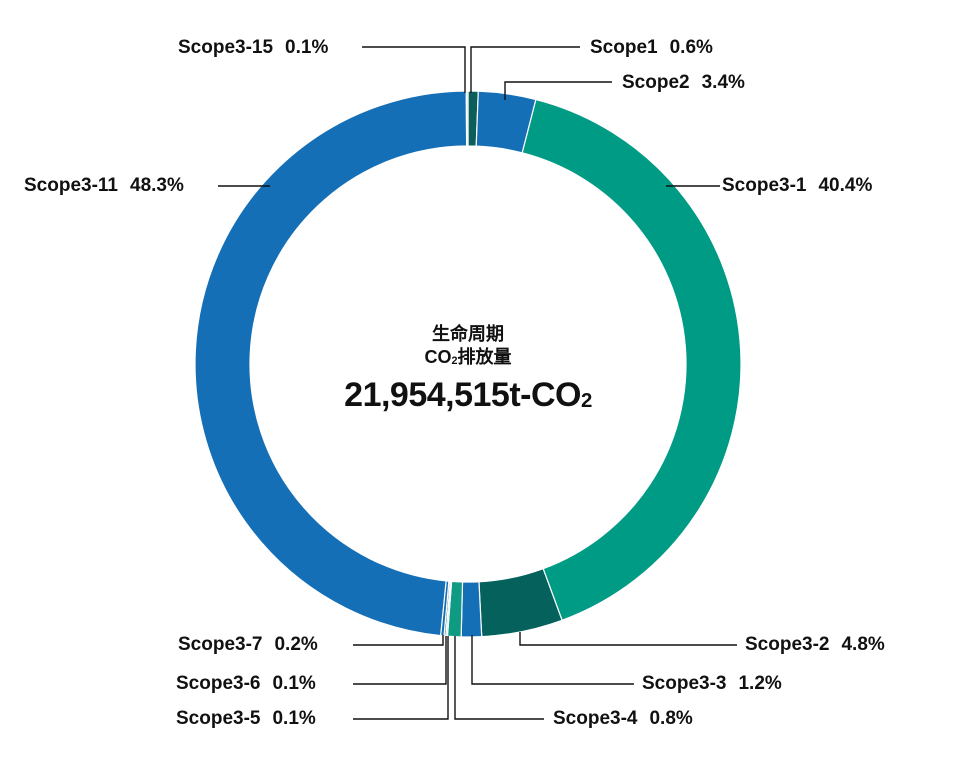 This screenshot has height=781, width=960. I want to click on label-name: Scope3-2, so click(787, 644).